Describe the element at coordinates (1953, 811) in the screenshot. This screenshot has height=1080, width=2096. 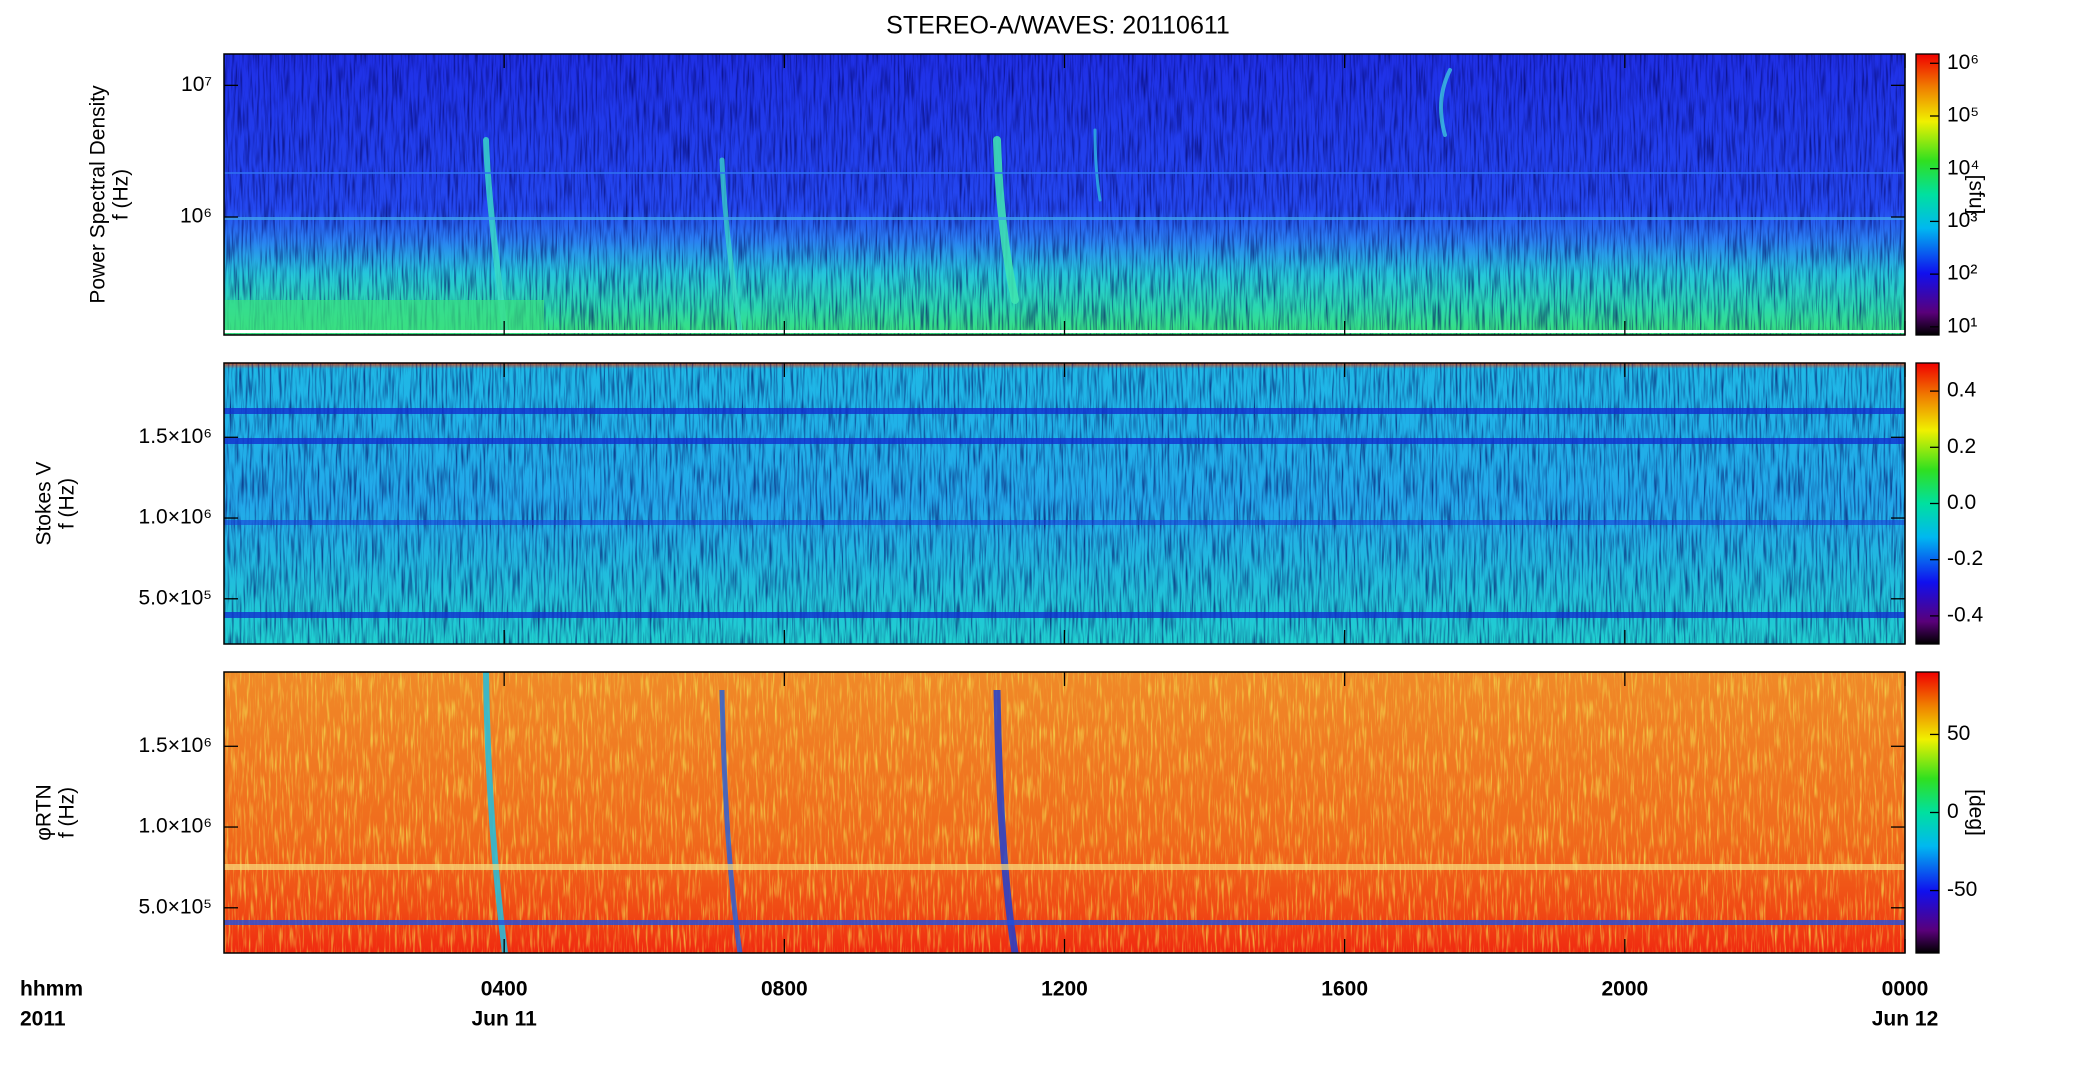
I see `colorbar-tick-label: 0` at that location.